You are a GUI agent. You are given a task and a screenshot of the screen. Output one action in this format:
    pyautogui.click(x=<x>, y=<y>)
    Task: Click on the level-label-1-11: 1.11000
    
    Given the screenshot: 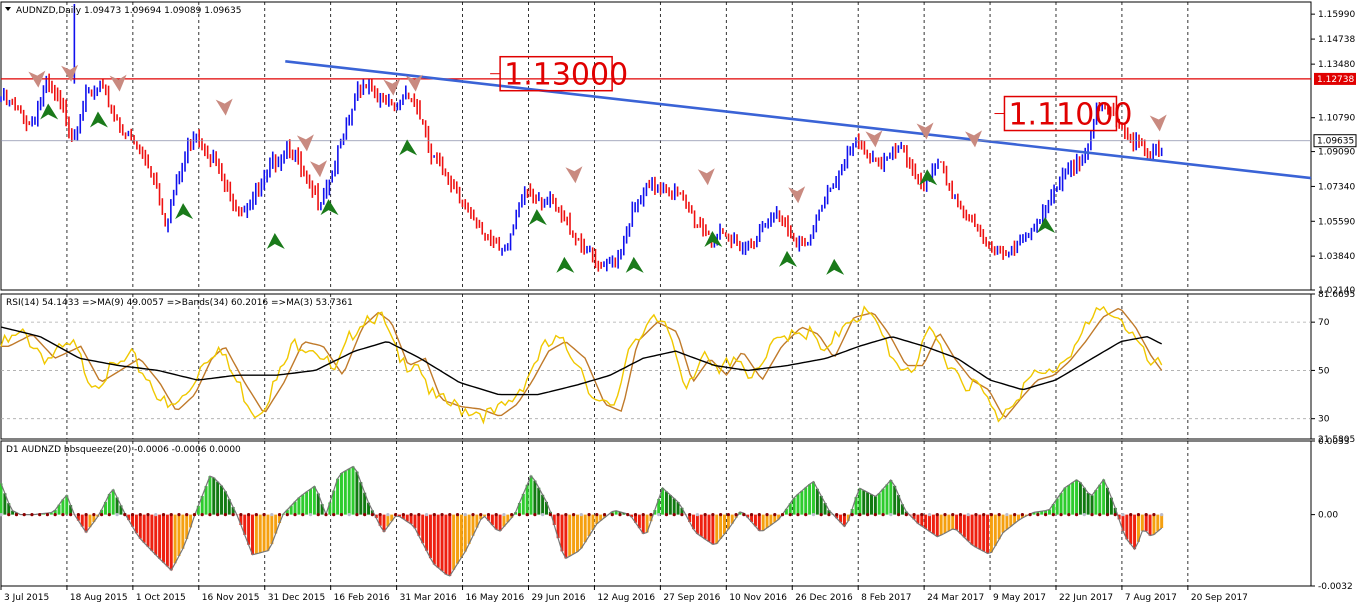 What is the action you would take?
    pyautogui.click(x=1063, y=114)
    